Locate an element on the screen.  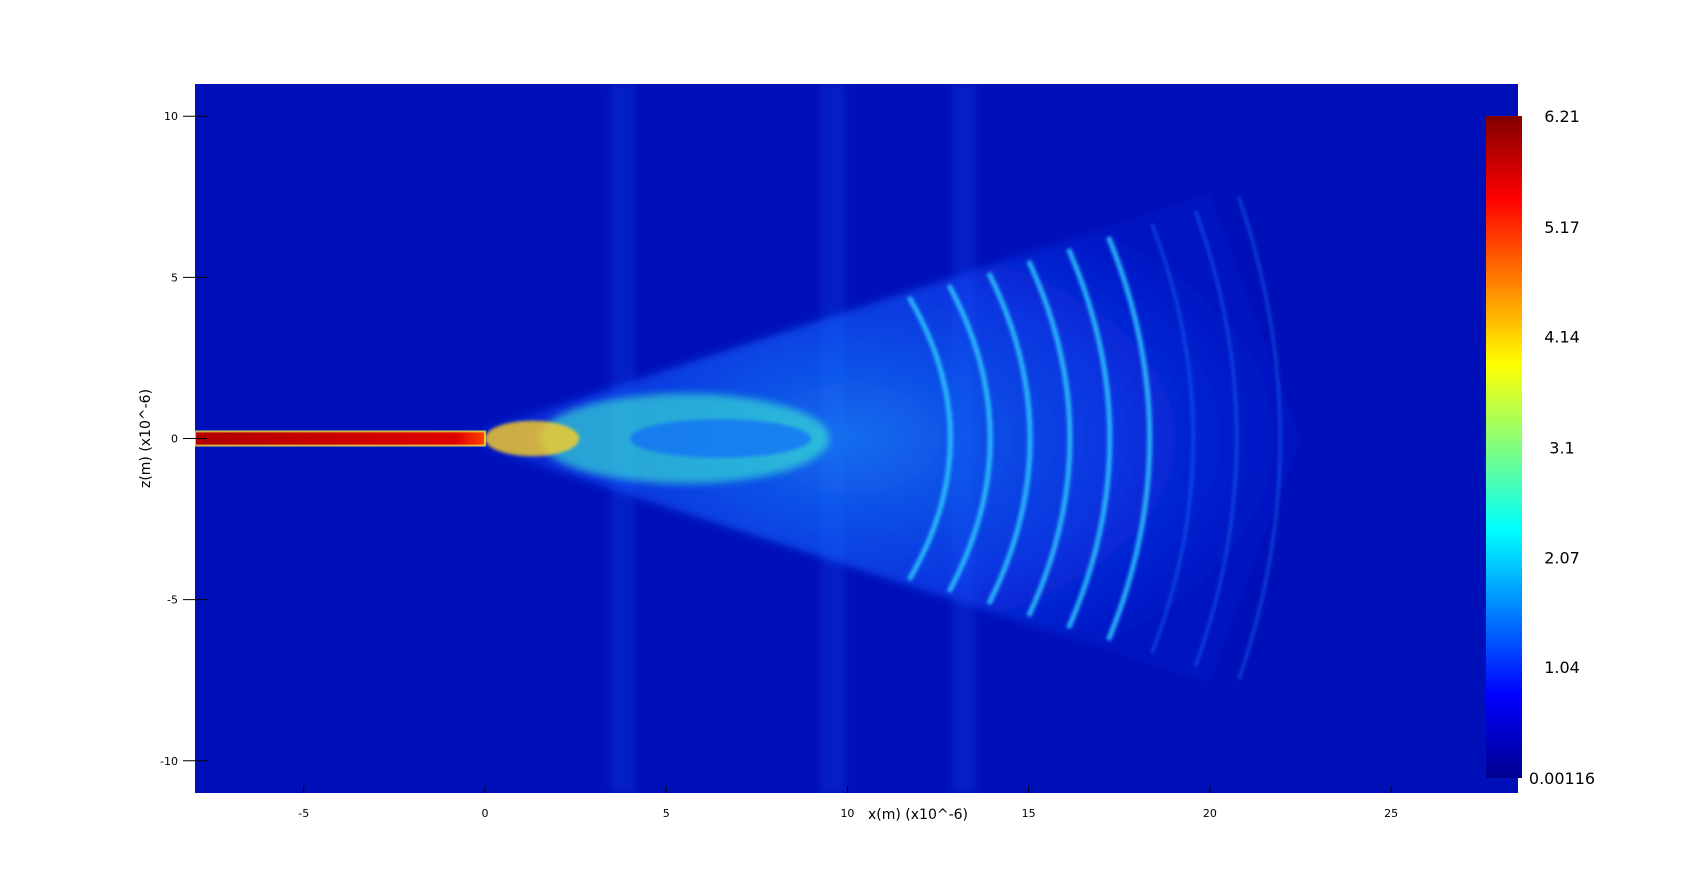
waveguide-core is located at coordinates (340, 438).